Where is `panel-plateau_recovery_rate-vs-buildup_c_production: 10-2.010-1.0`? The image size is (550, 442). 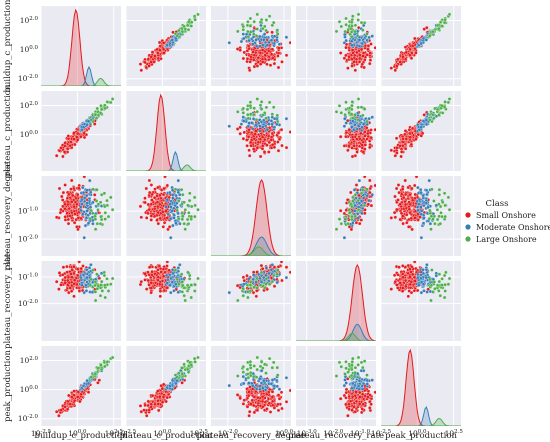
panel-plateau_recovery_rate-vs-buildup_c_production: 10-2.010-1.0 is located at coordinates (69, 301).